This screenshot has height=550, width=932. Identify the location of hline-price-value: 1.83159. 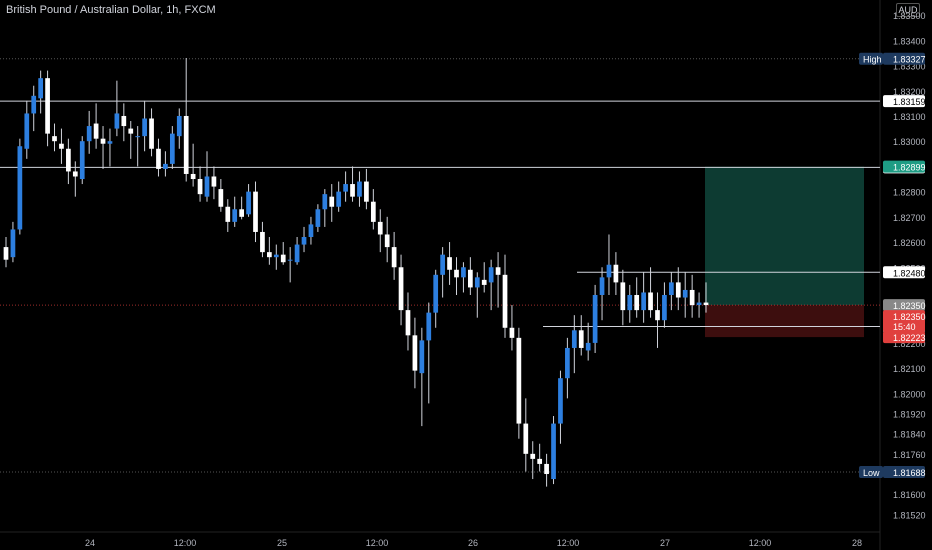
(909, 102).